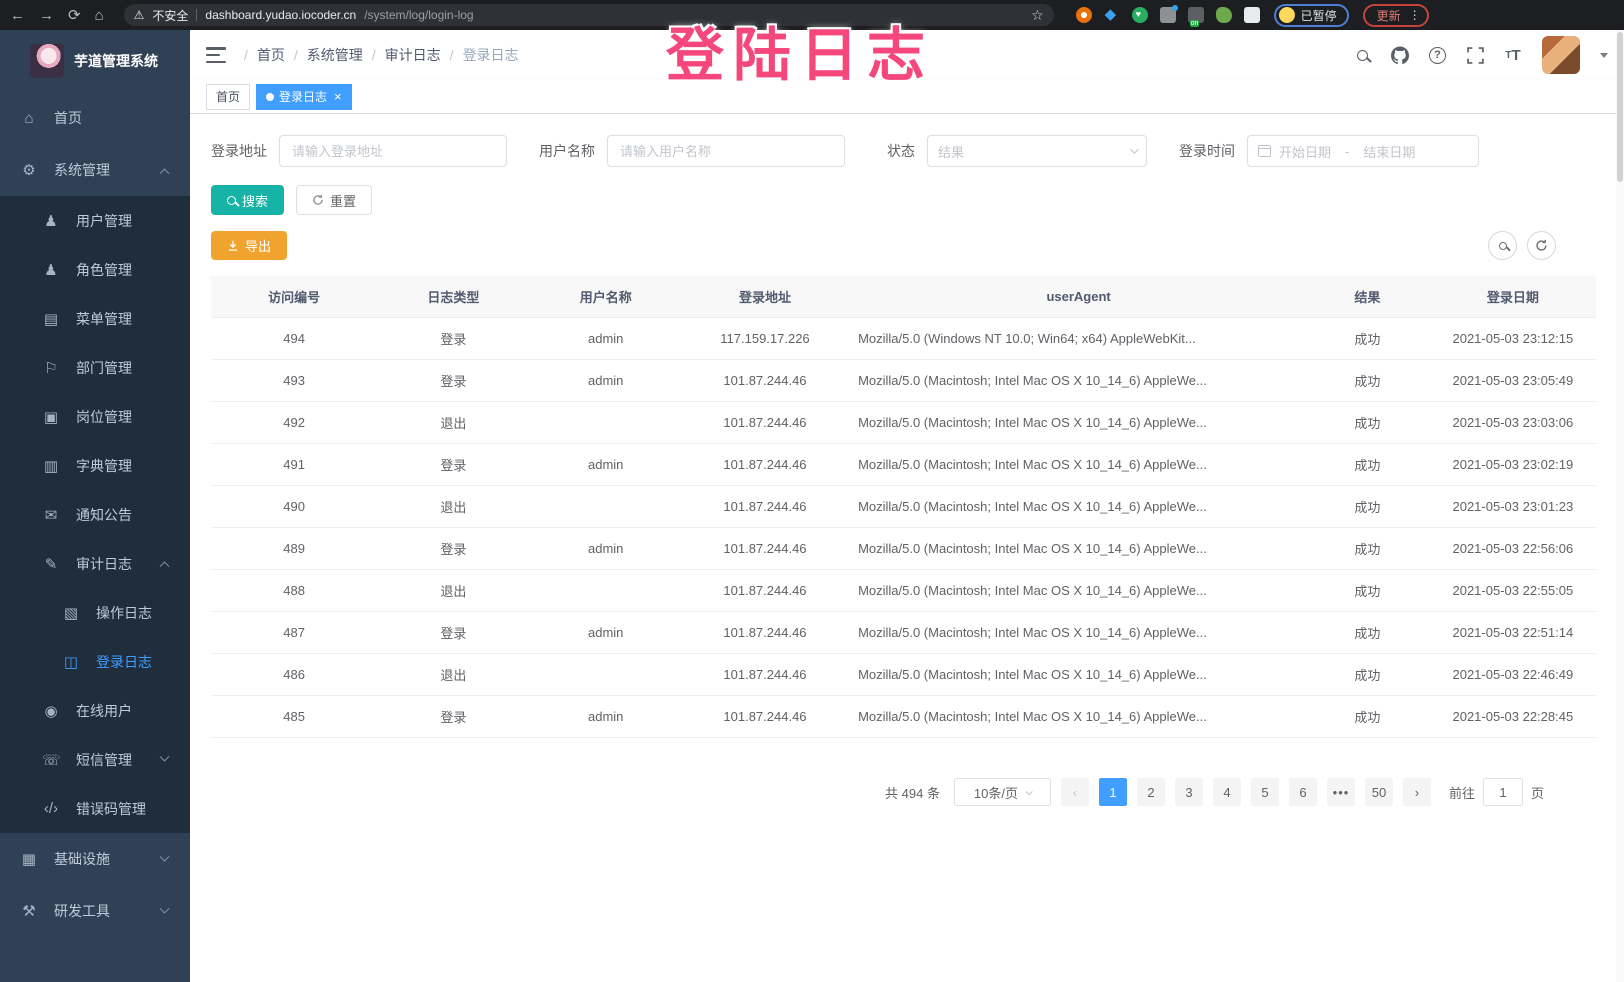  Describe the element at coordinates (216, 55) in the screenshot. I see `hamburger-icon` at that location.